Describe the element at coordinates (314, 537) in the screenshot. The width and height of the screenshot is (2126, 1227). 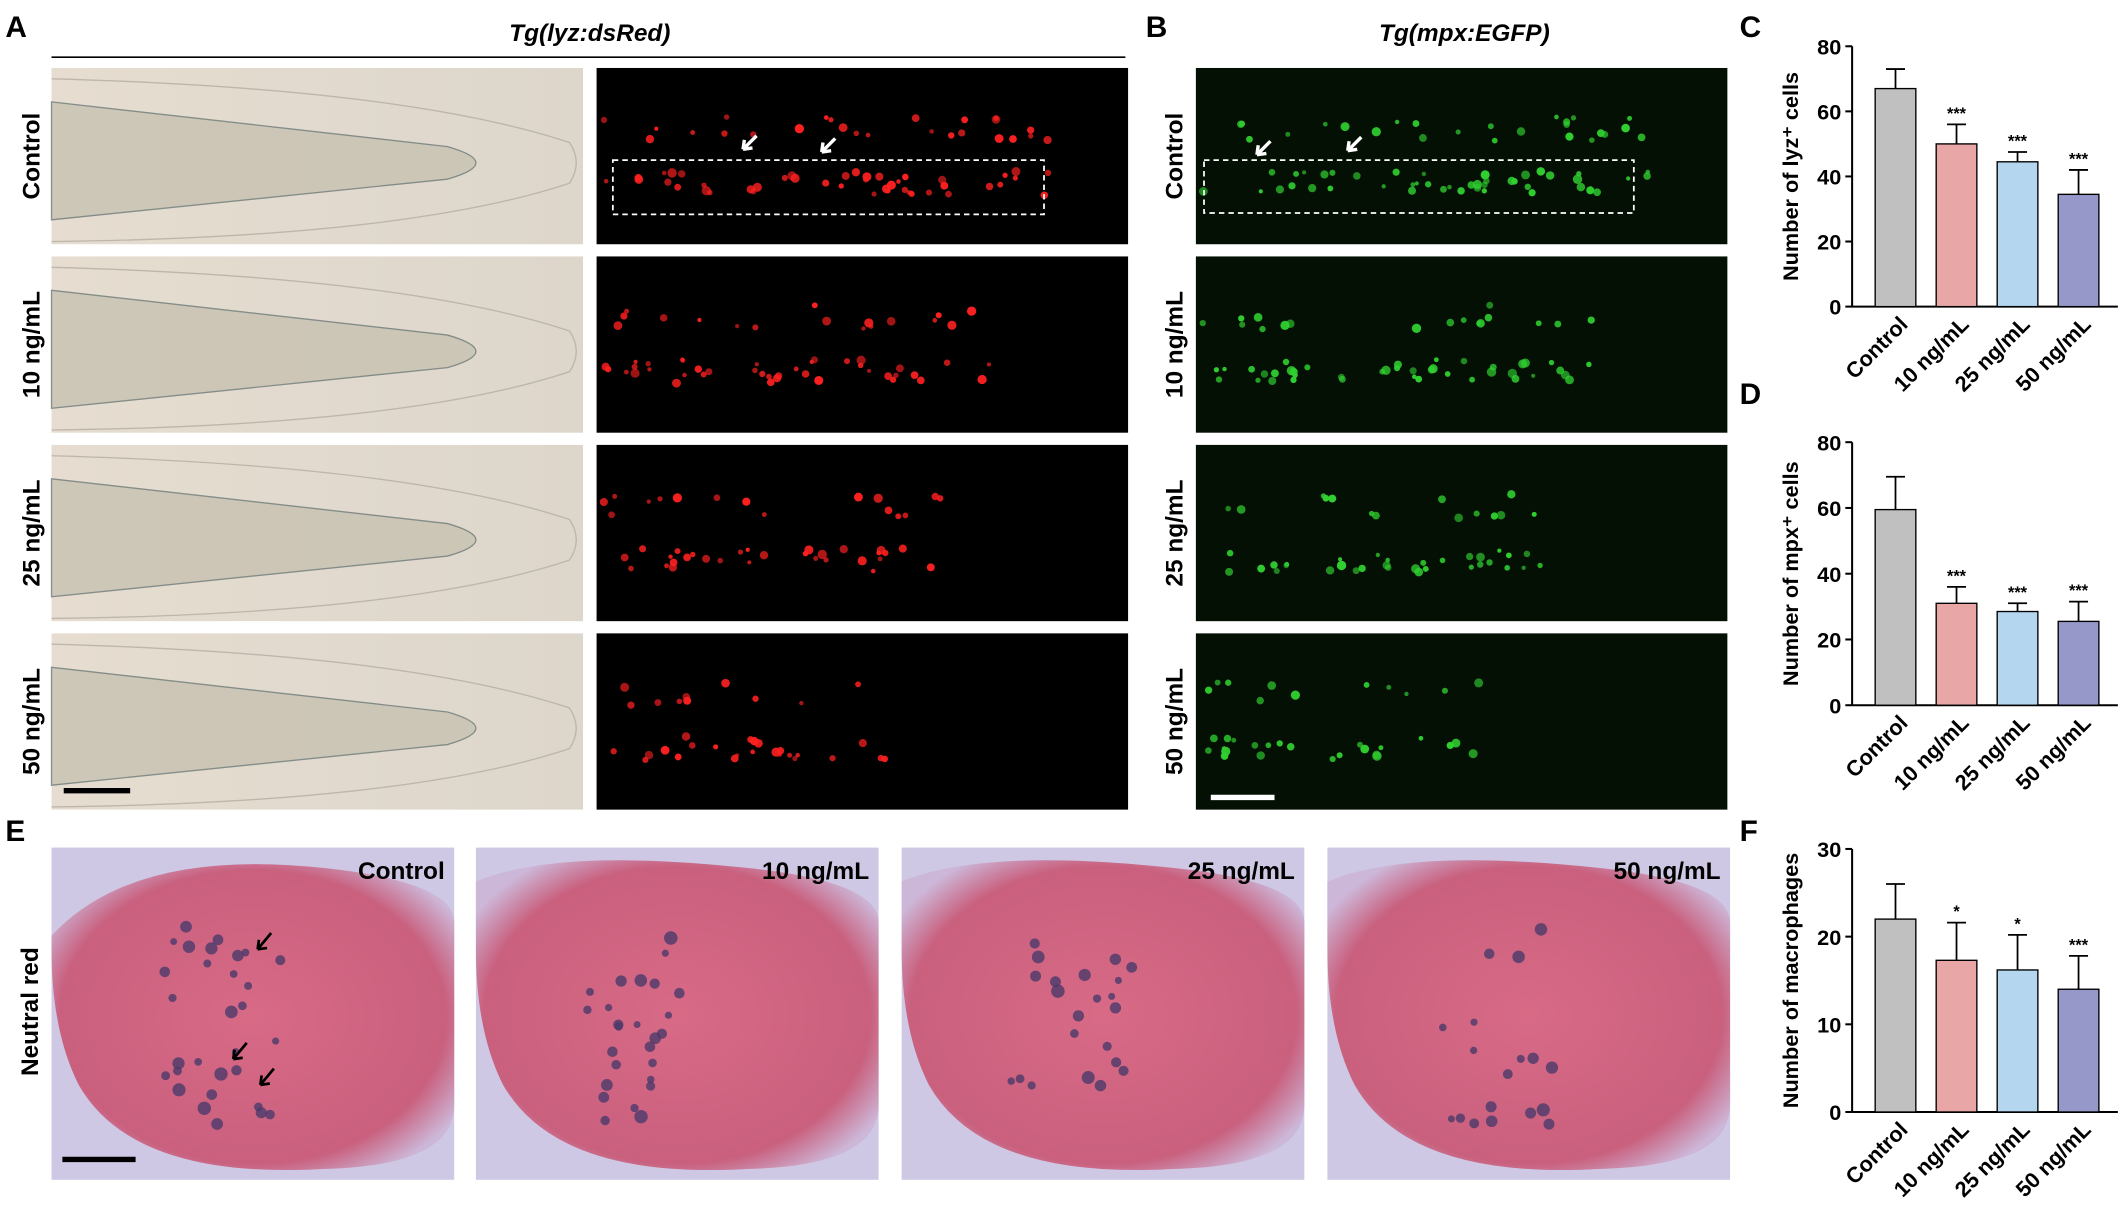
I see `fin-outline` at that location.